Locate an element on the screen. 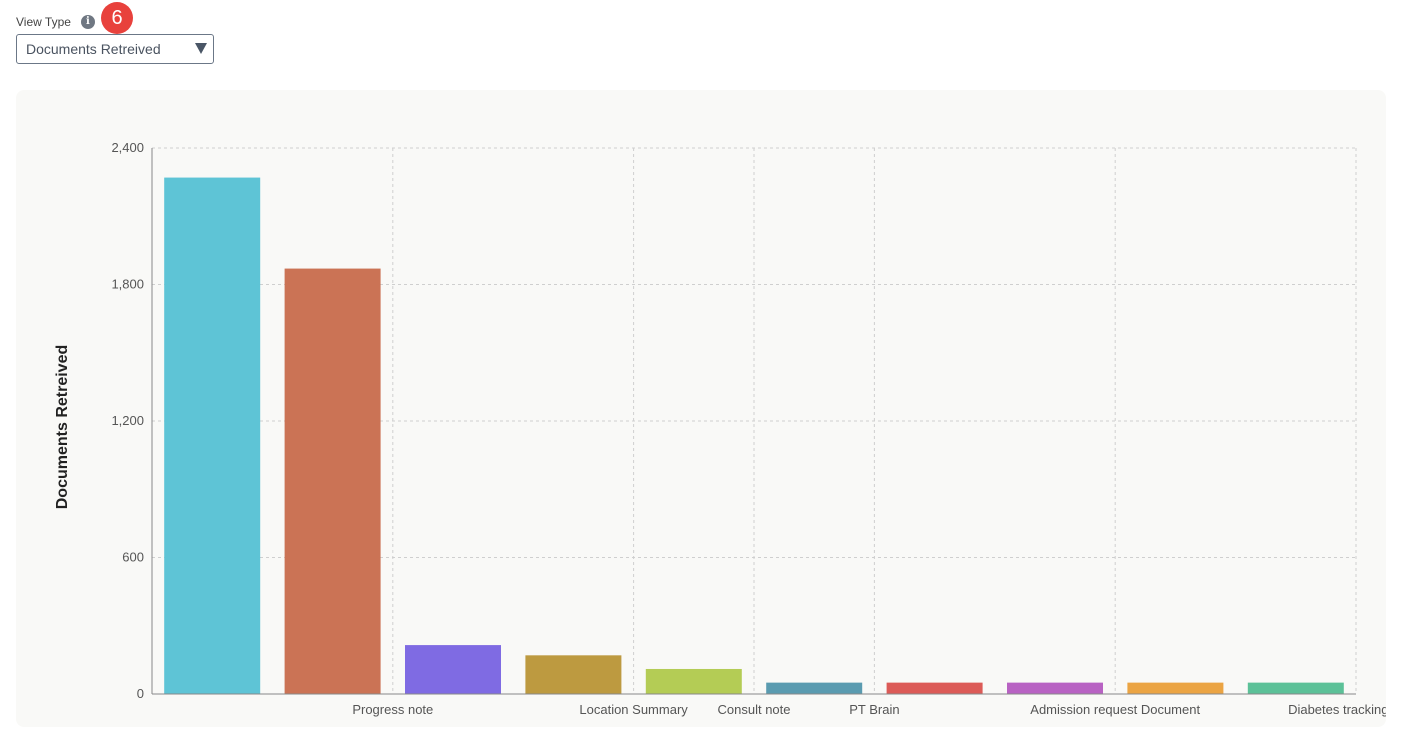 This screenshot has width=1402, height=748. dropdown-arrow-icon is located at coordinates (201, 48).